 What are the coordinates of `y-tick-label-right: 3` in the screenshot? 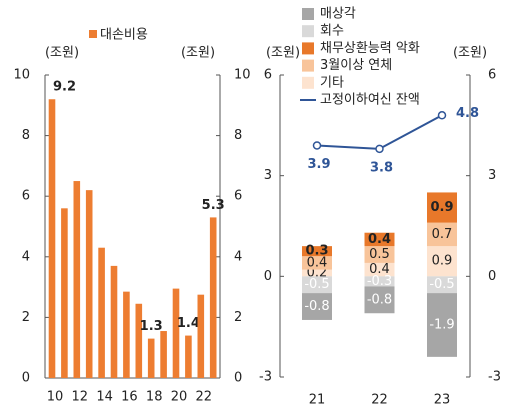 It's located at (492, 175).